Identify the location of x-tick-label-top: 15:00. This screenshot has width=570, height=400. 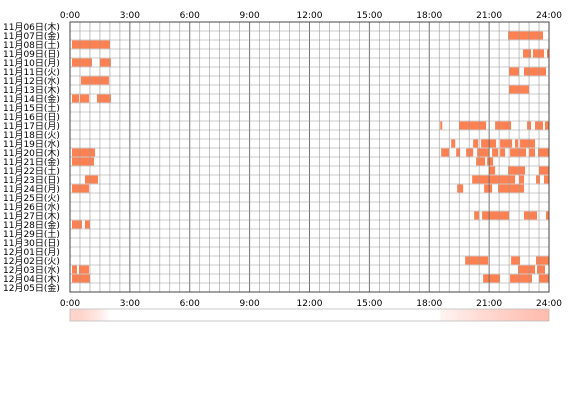
(369, 16).